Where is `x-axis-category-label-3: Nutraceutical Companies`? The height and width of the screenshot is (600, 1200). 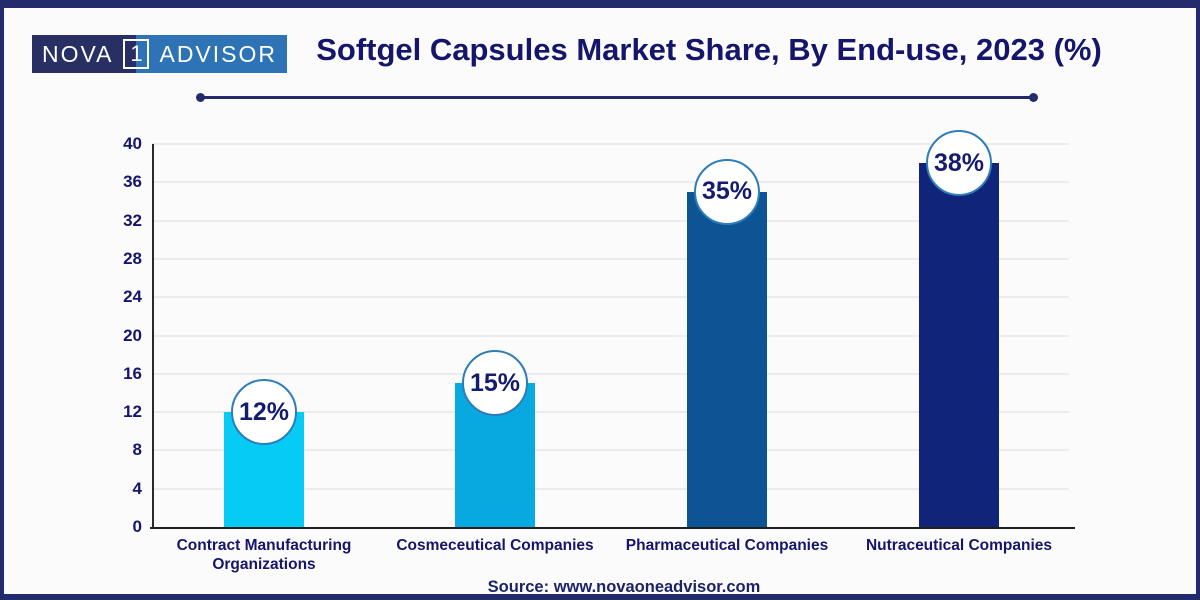 x-axis-category-label-3: Nutraceutical Companies is located at coordinates (959, 545).